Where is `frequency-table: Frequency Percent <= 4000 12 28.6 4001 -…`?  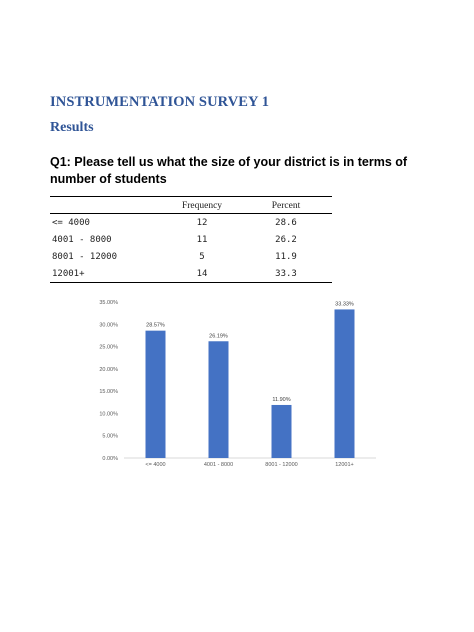 frequency-table: Frequency Percent <= 4000 12 28.6 4001 -… is located at coordinates (191, 239).